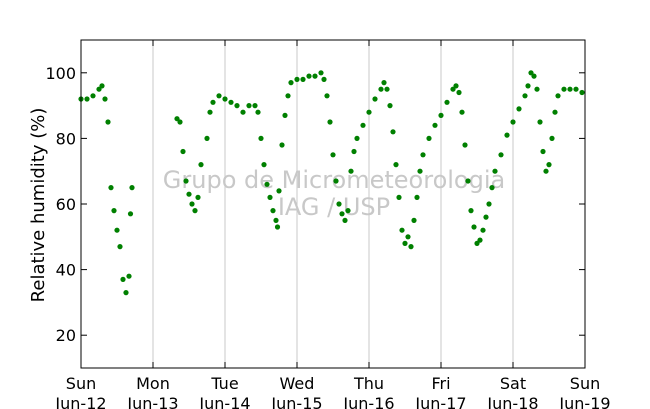 This screenshot has height=409, width=650. I want to click on x-tick-date: Jun-13, so click(152, 401).